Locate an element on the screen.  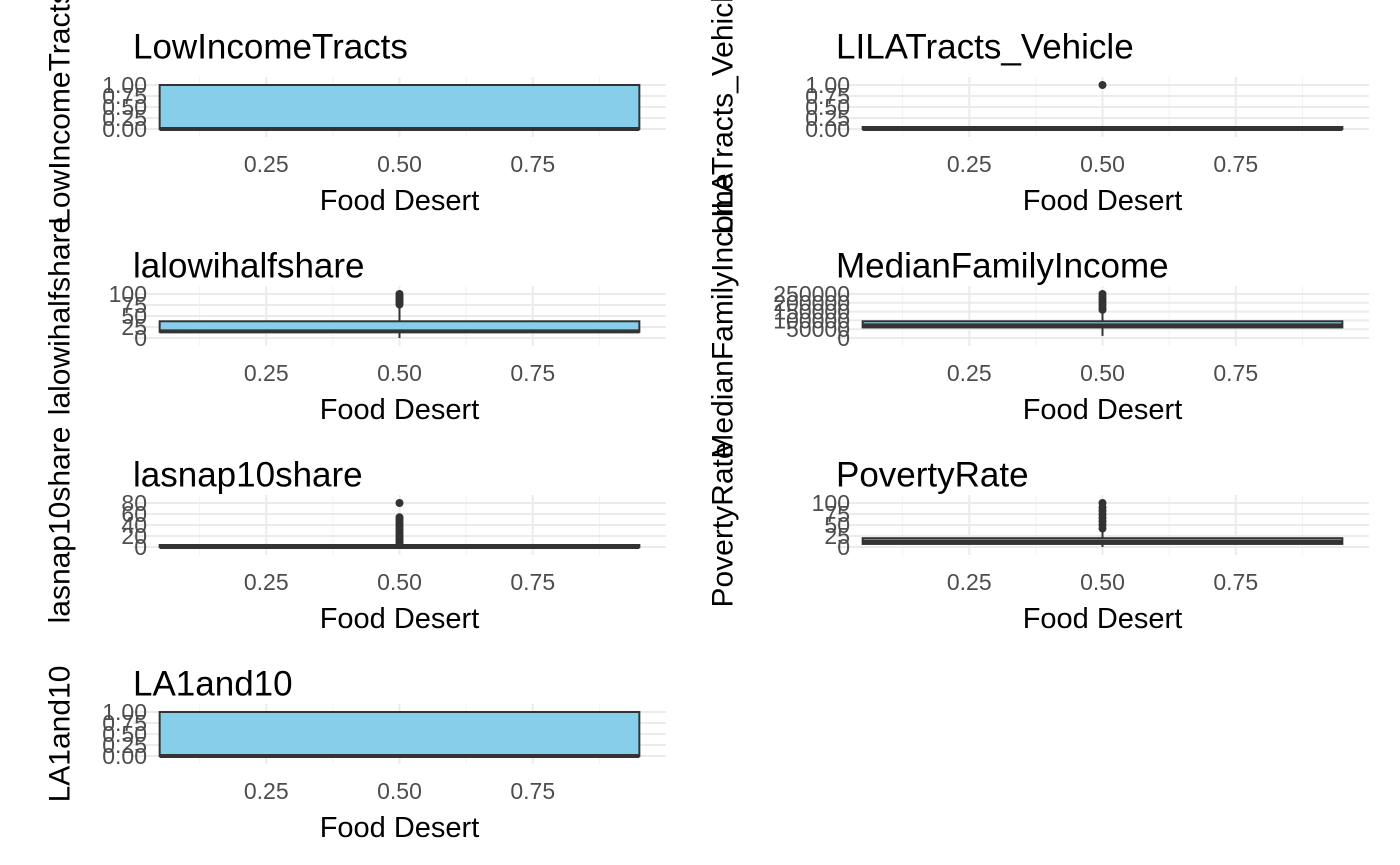
panel-title: PovertyRate is located at coordinates (932, 475).